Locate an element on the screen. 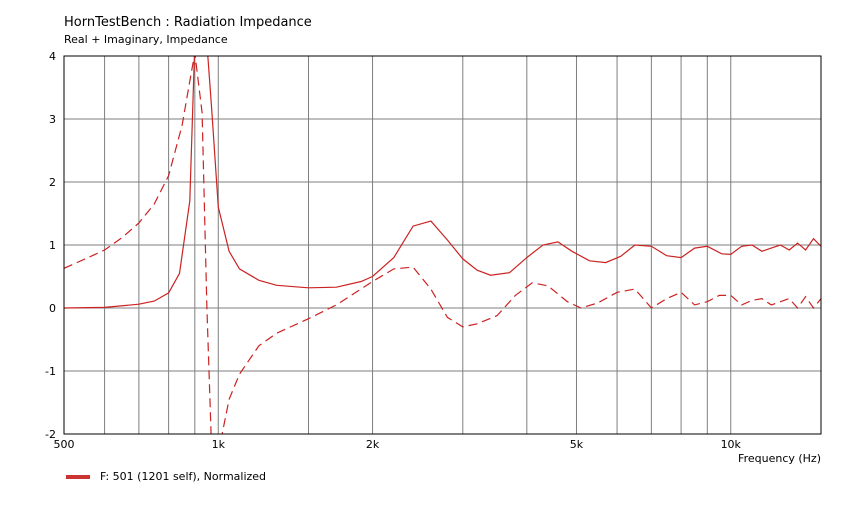  legend-label: F: 501 (1201 self), Normalized is located at coordinates (183, 476).